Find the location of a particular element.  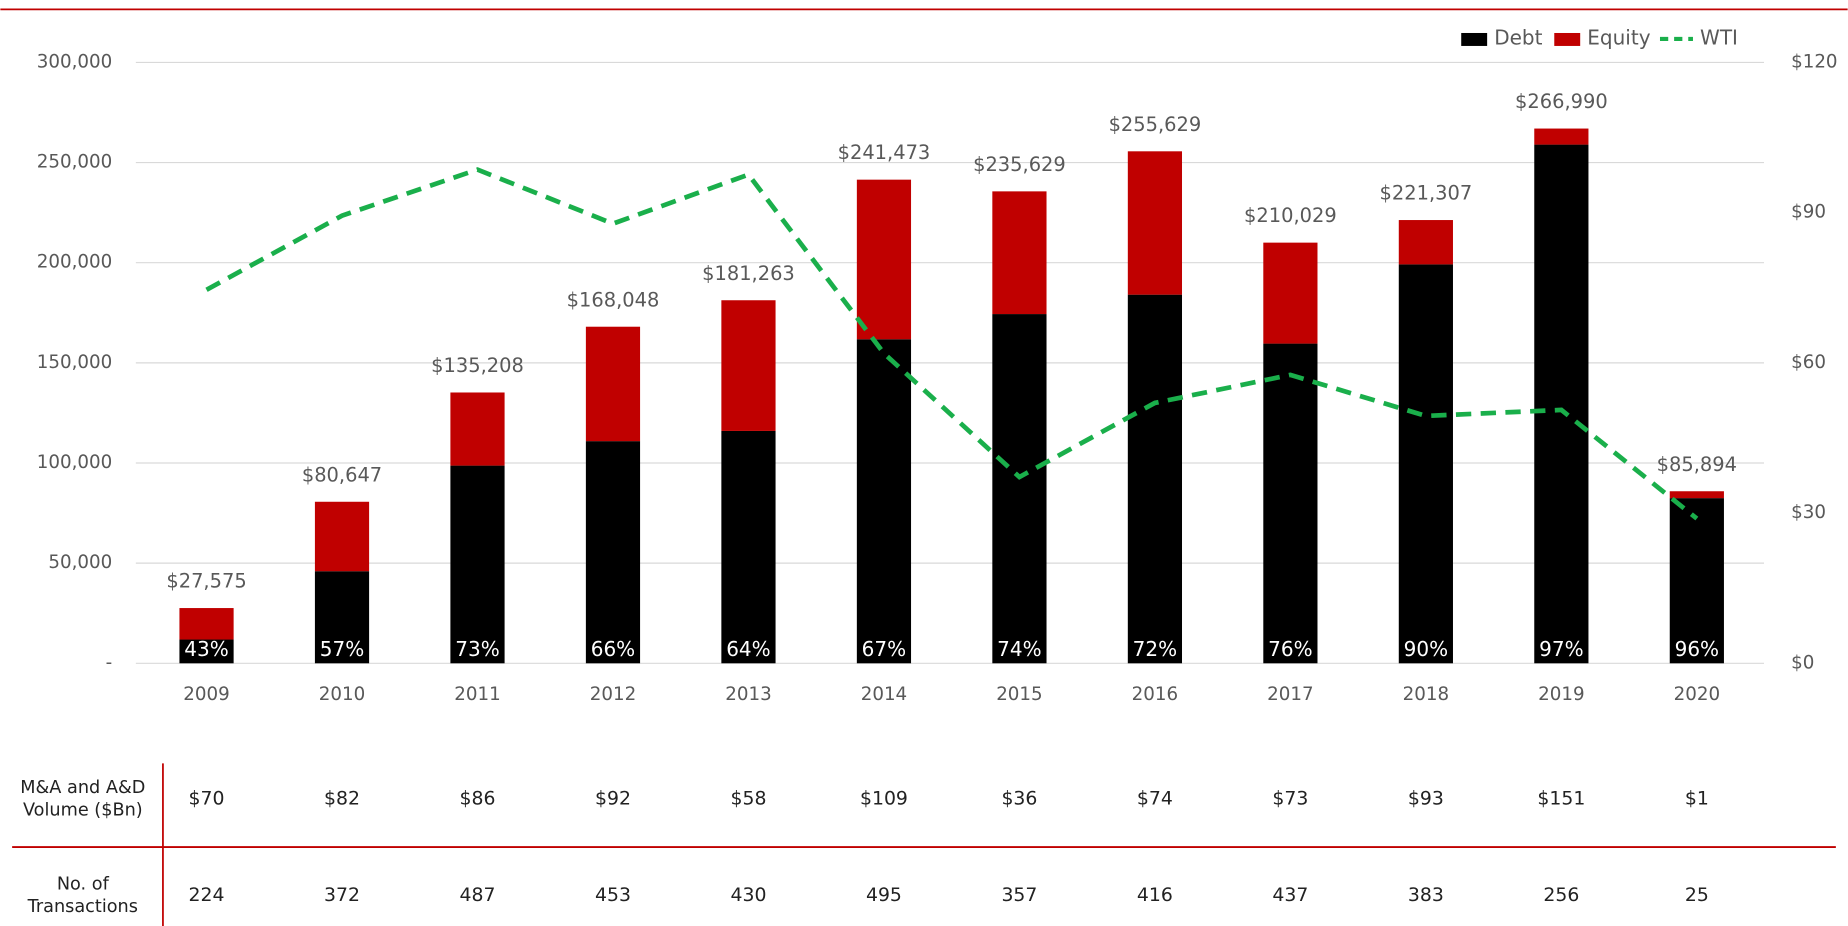

table-cell: $86 is located at coordinates (478, 798).